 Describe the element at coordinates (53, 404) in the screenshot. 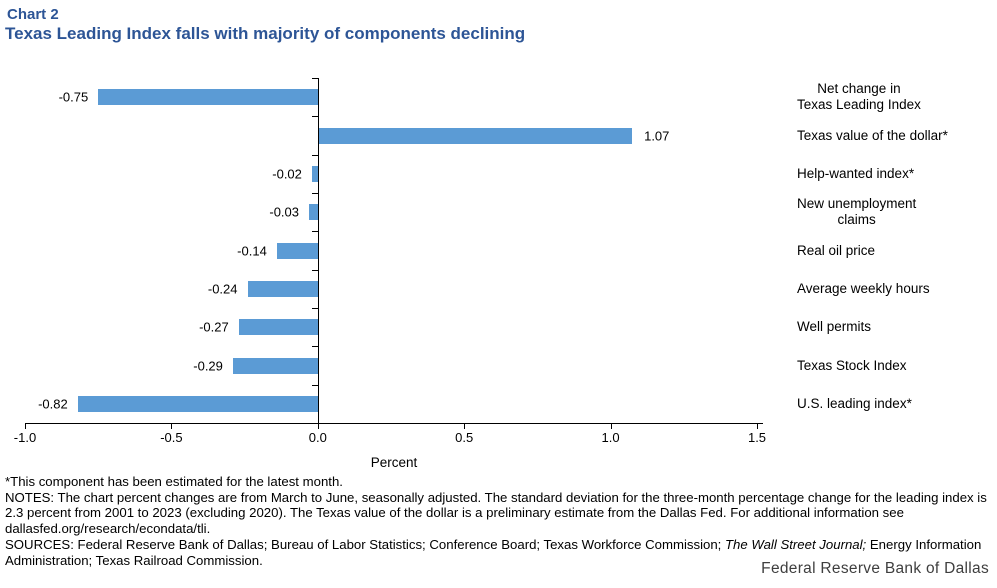

I see `bar-value-8: -0.82` at that location.